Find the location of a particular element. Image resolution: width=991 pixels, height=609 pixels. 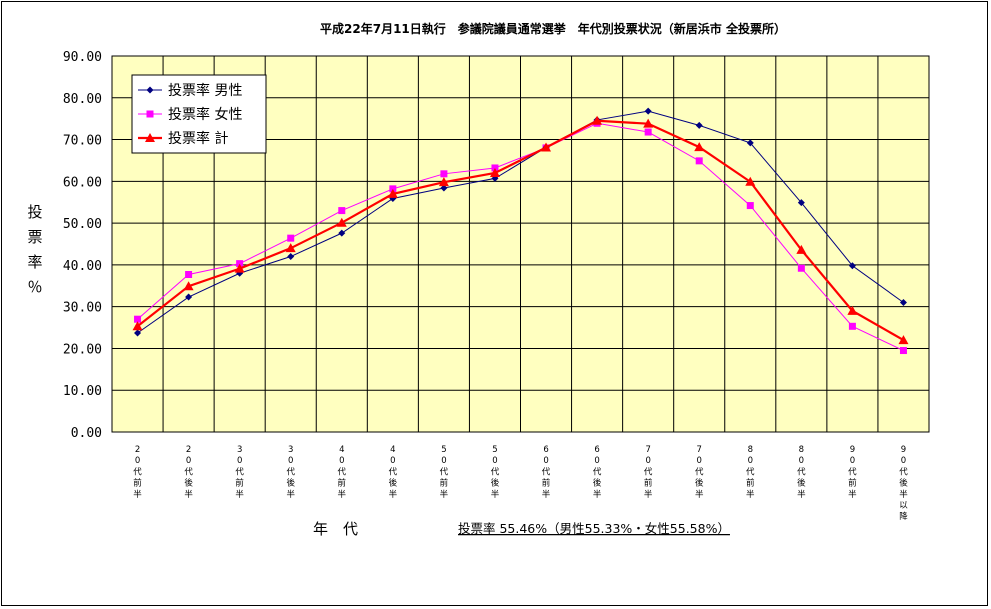

y-tick-label: 30.00 is located at coordinates (82, 308).